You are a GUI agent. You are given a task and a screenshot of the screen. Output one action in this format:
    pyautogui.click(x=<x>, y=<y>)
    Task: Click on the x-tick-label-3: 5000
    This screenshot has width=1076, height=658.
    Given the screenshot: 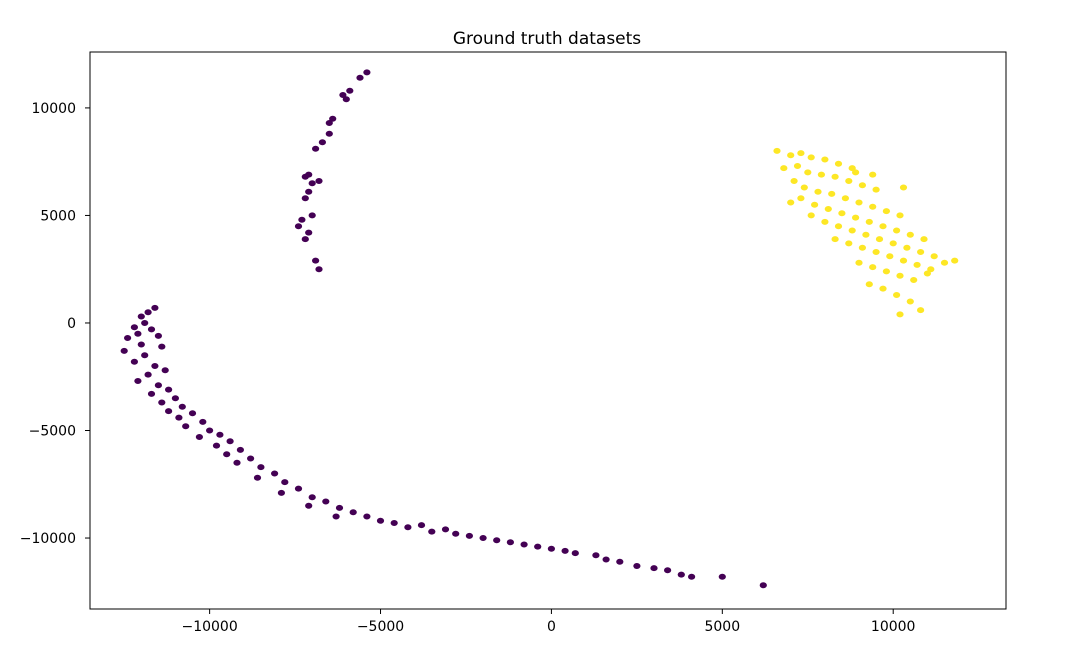 What is the action you would take?
    pyautogui.click(x=722, y=627)
    